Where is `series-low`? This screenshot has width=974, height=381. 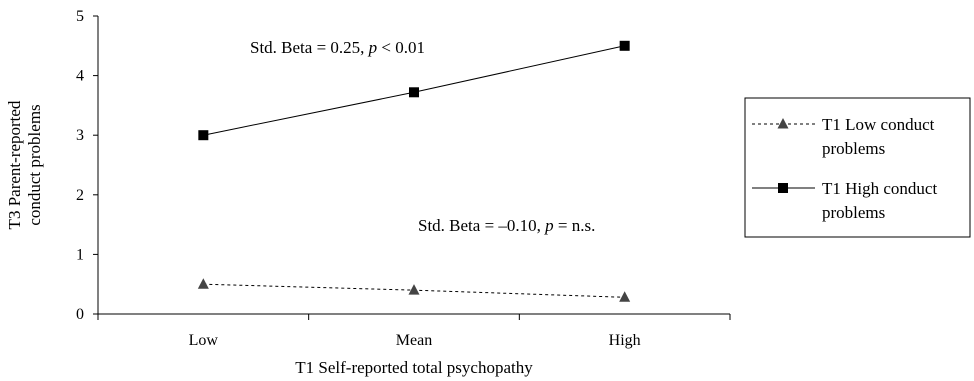
series-low is located at coordinates (414, 290).